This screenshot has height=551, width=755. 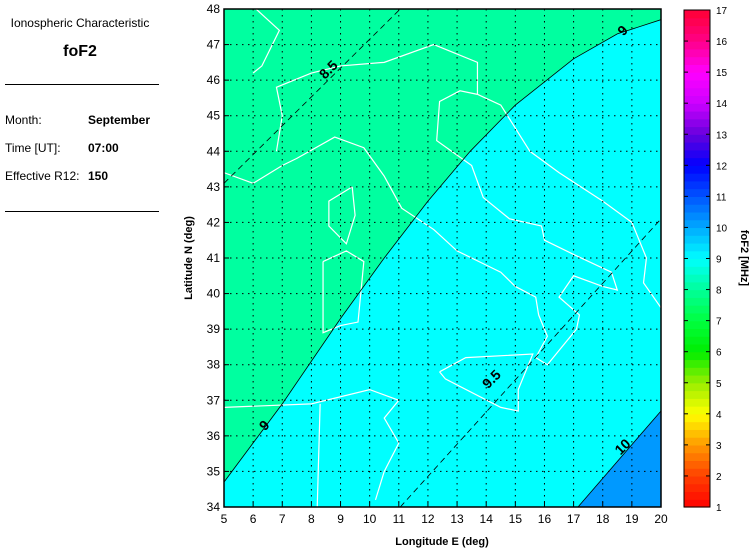 What do you see at coordinates (370, 519) in the screenshot?
I see `x-tick-label: 10` at bounding box center [370, 519].